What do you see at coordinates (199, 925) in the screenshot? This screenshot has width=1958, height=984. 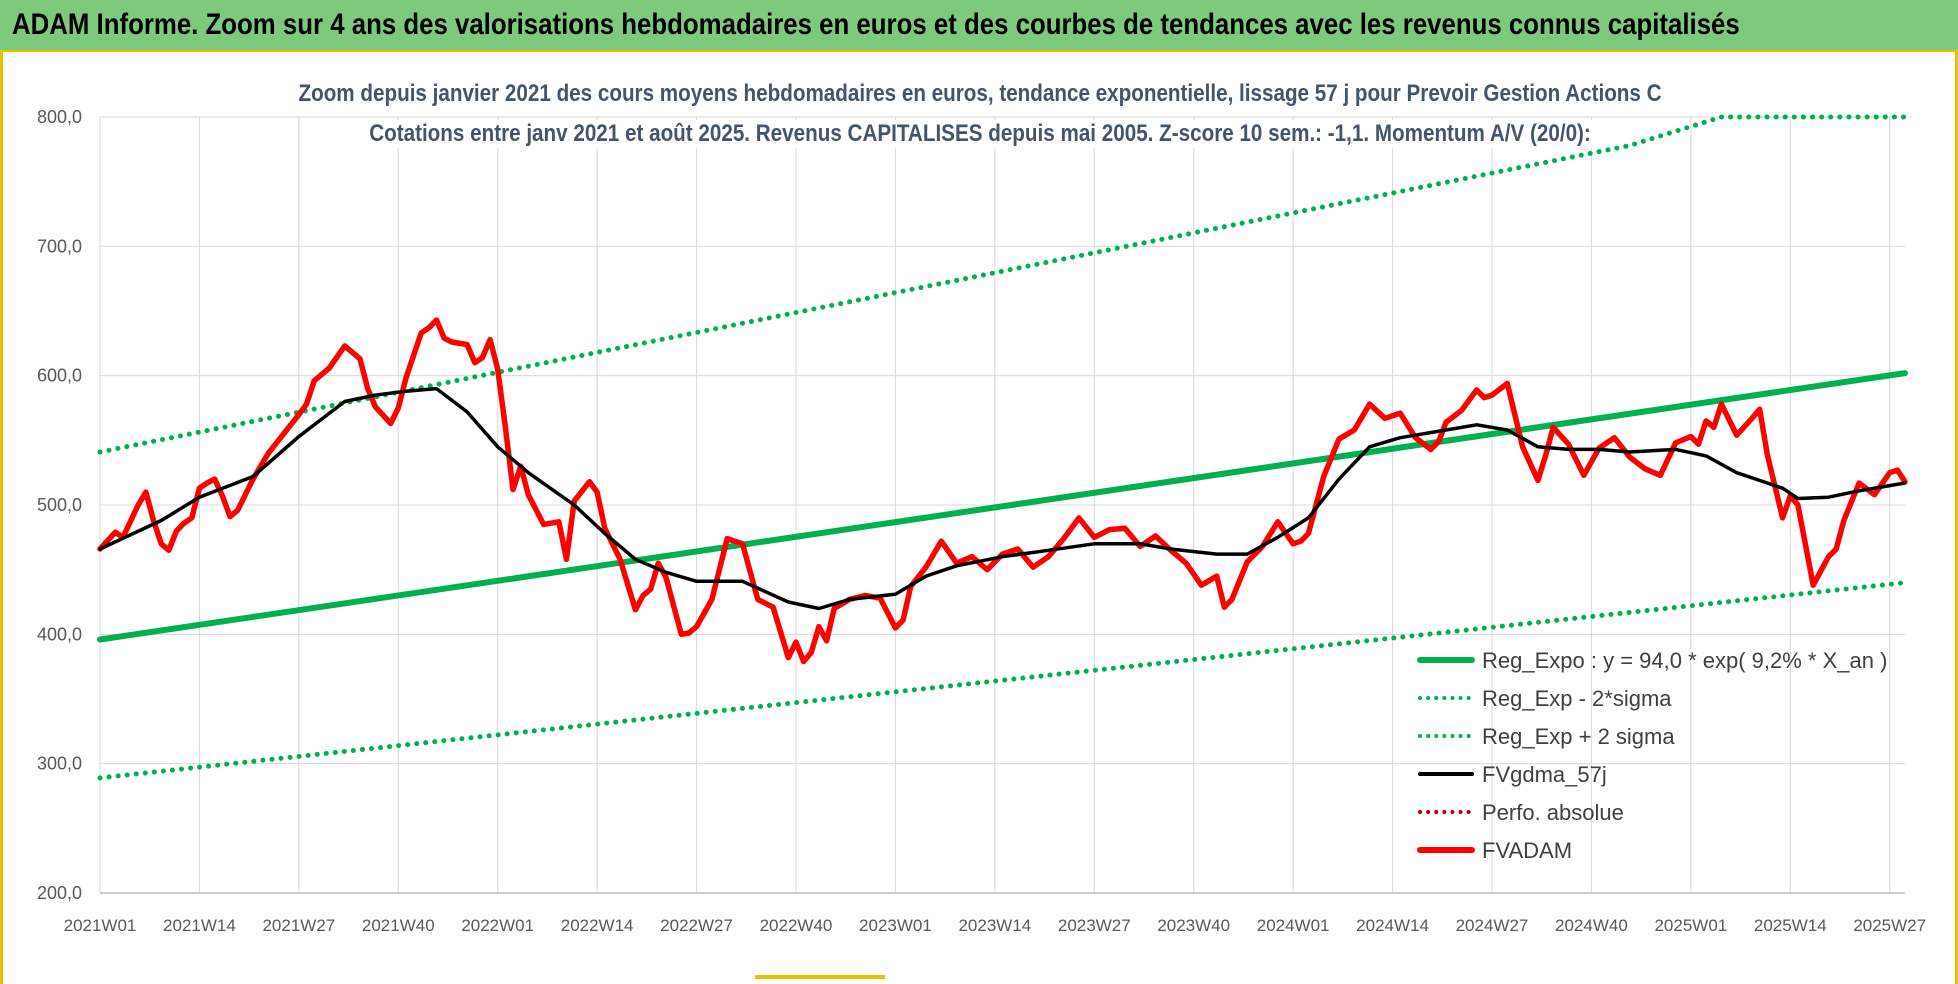 I see `x-tick-label: 2021W14` at bounding box center [199, 925].